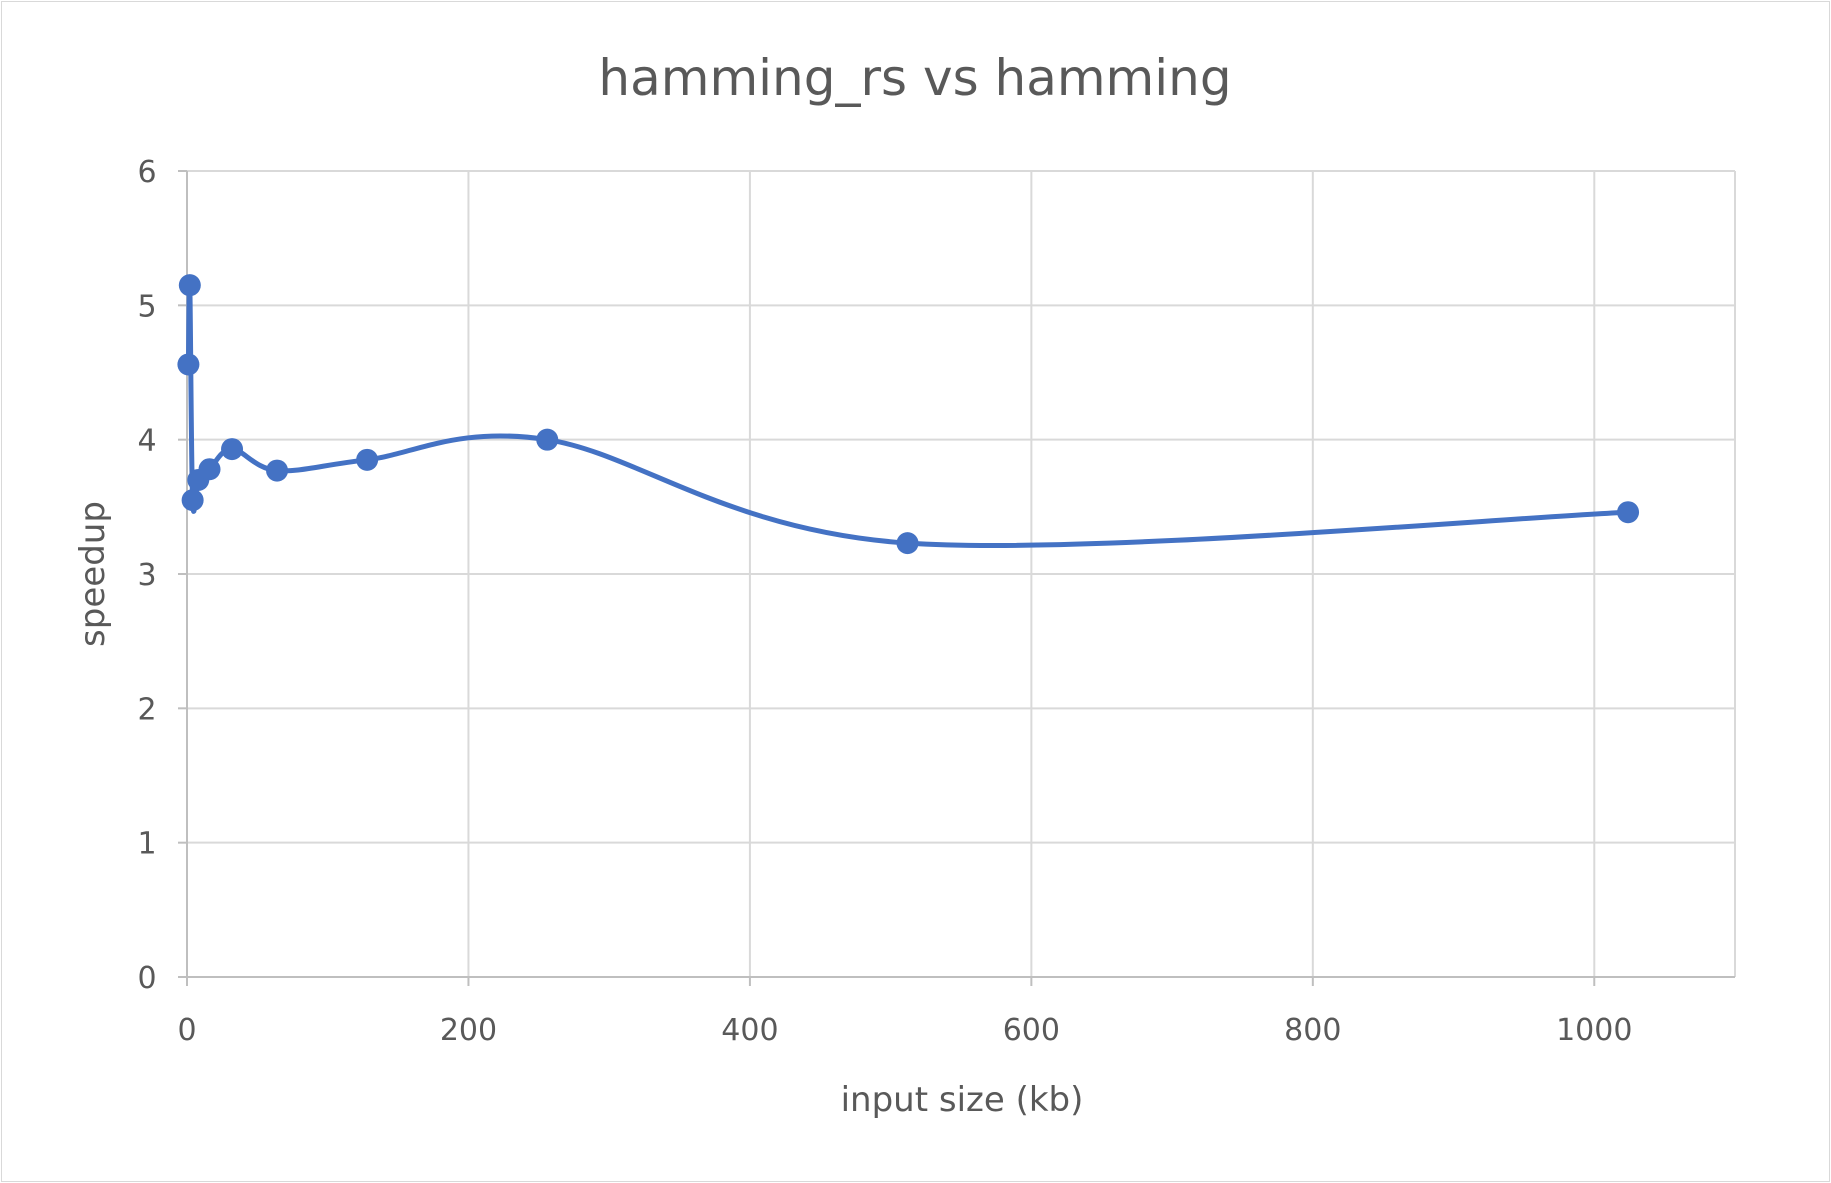  Describe the element at coordinates (749, 1030) in the screenshot. I see `x-tick-label: 400` at that location.